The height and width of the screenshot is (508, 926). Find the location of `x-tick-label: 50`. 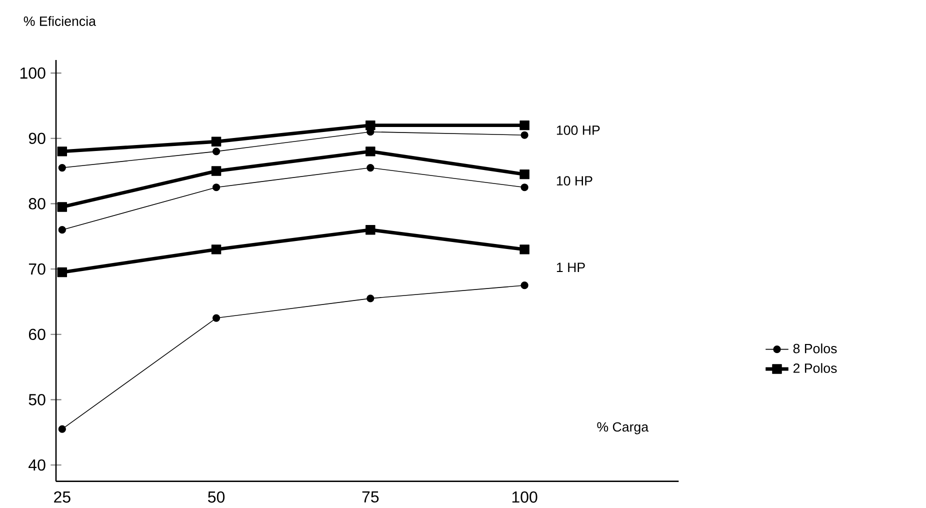

x-tick-label: 50 is located at coordinates (216, 497).